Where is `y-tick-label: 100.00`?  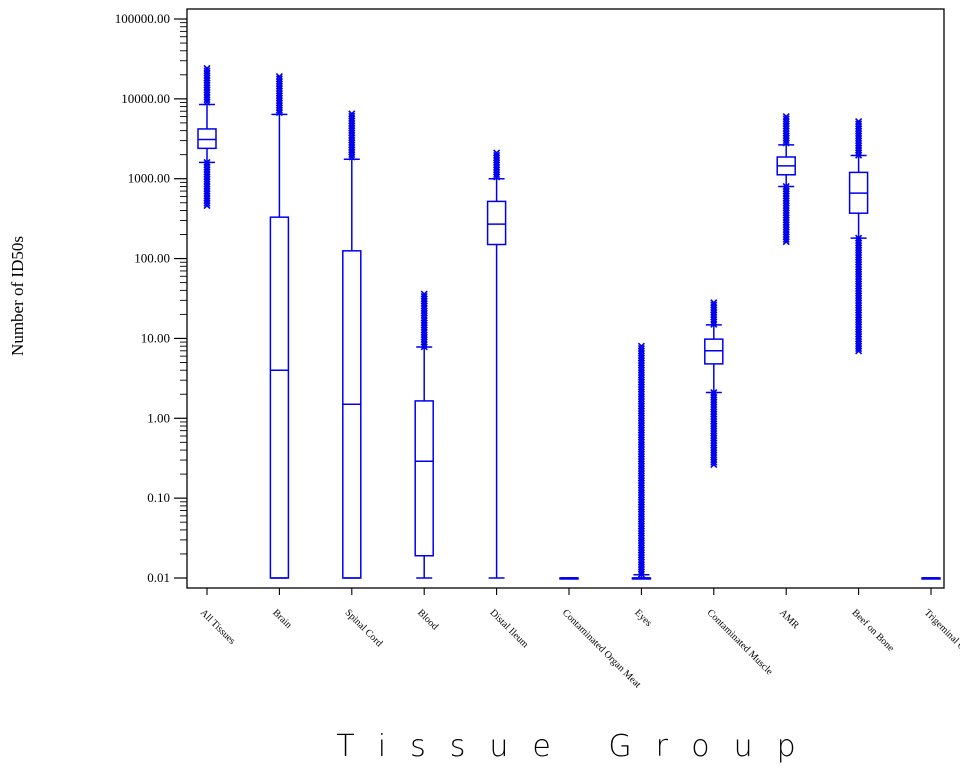
y-tick-label: 100.00 is located at coordinates (152, 258).